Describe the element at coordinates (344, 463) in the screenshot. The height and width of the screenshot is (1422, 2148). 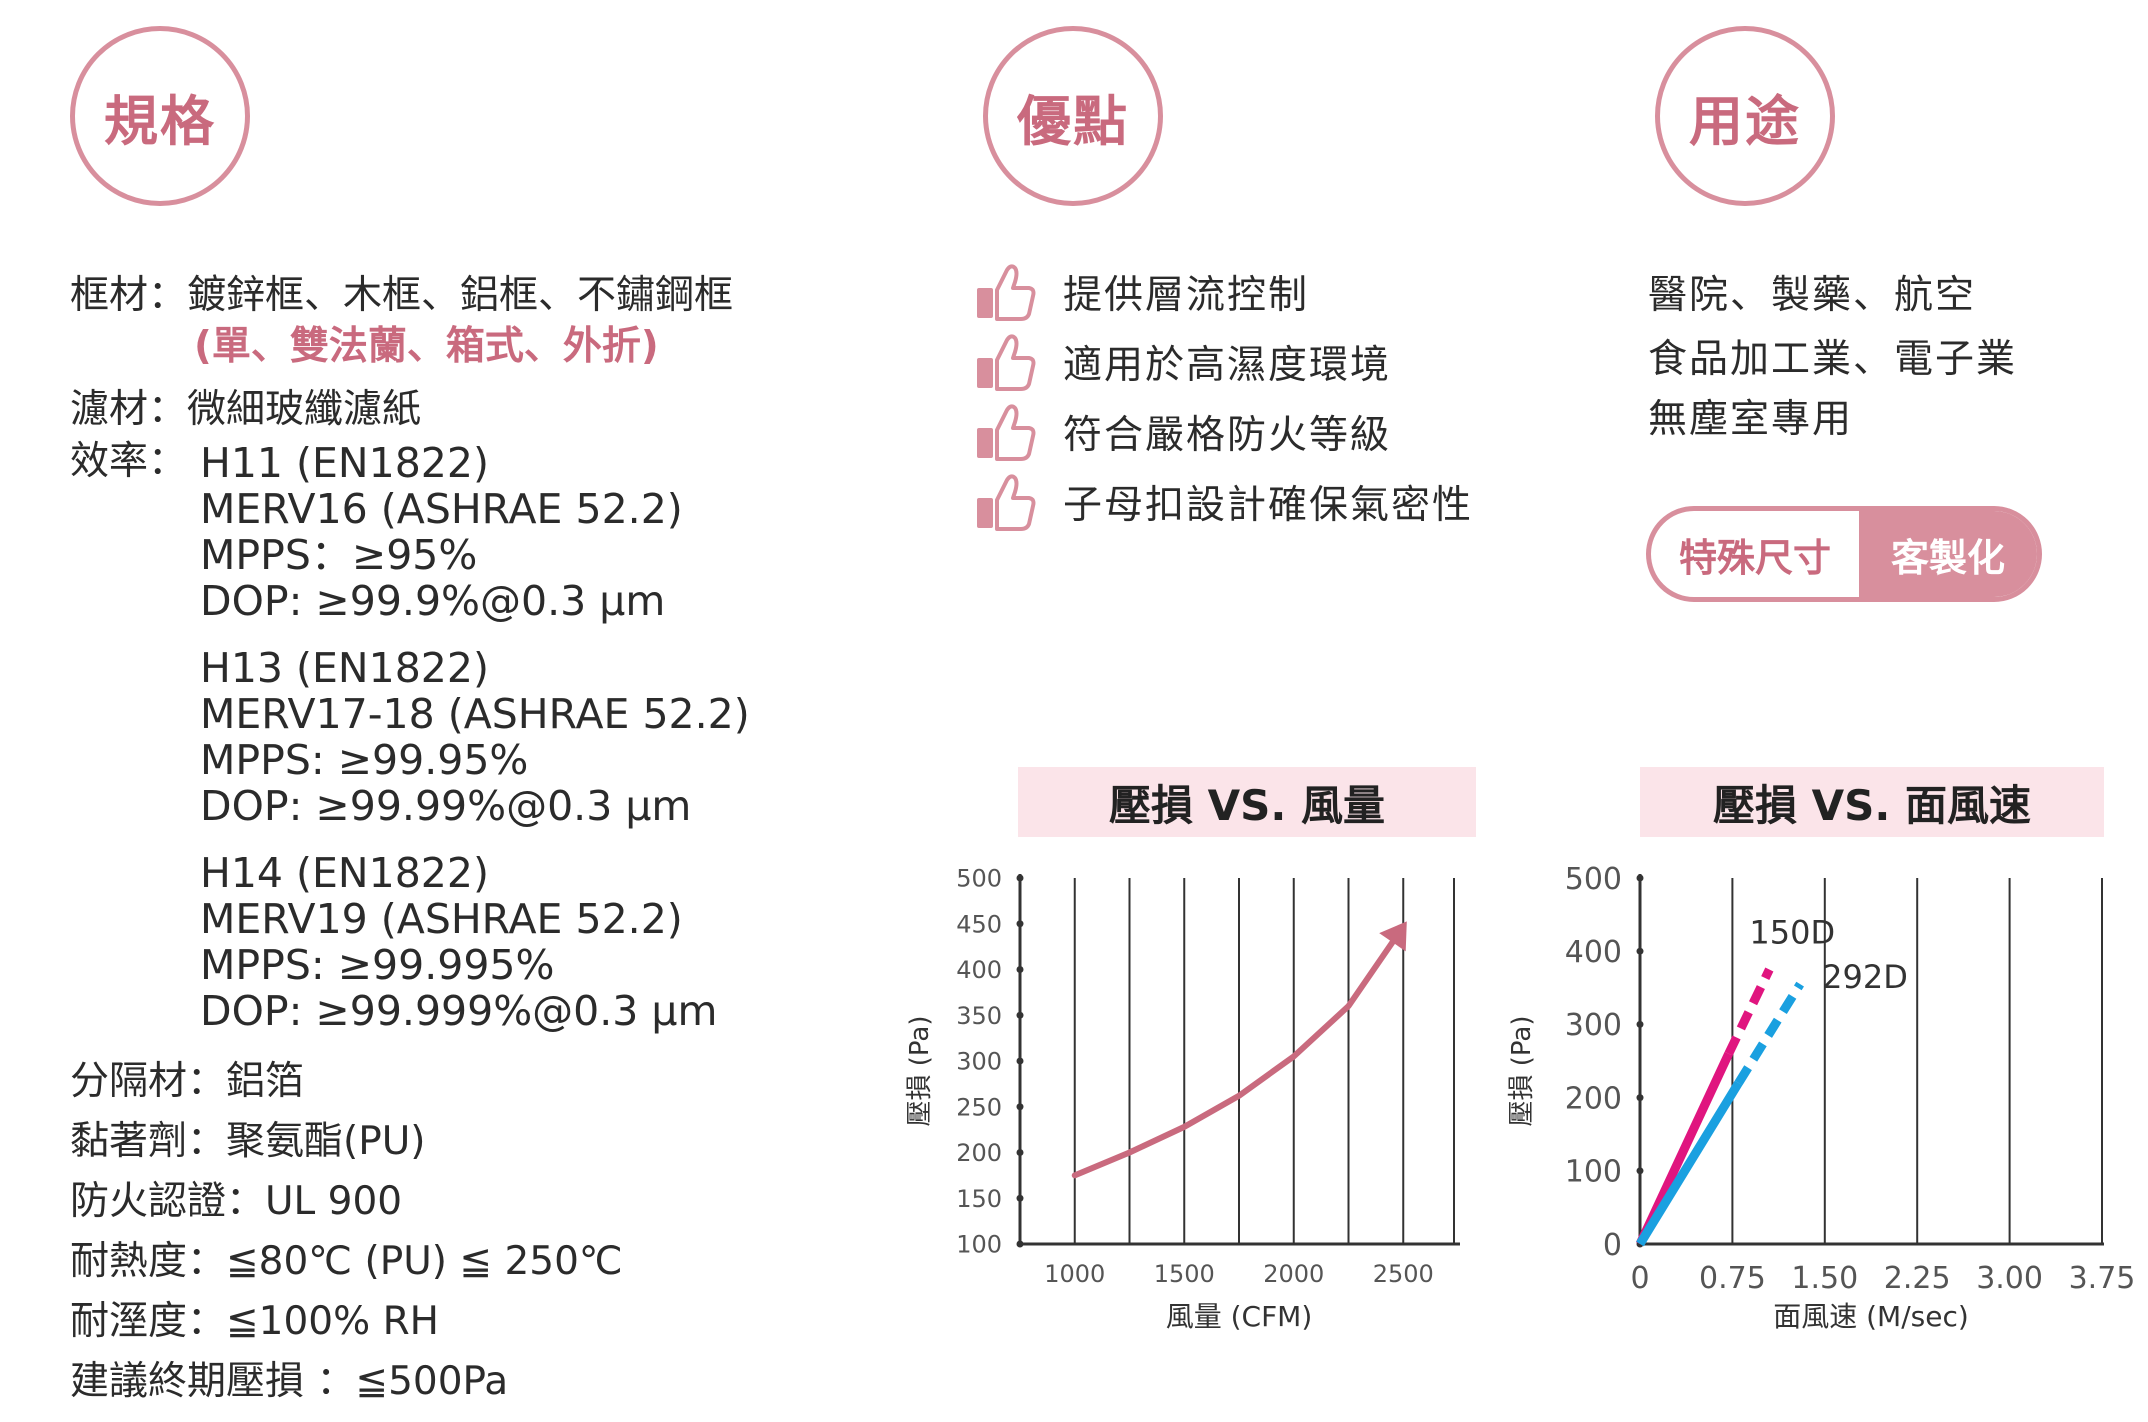
I see `efficiency-line: H11 (EN1822)` at that location.